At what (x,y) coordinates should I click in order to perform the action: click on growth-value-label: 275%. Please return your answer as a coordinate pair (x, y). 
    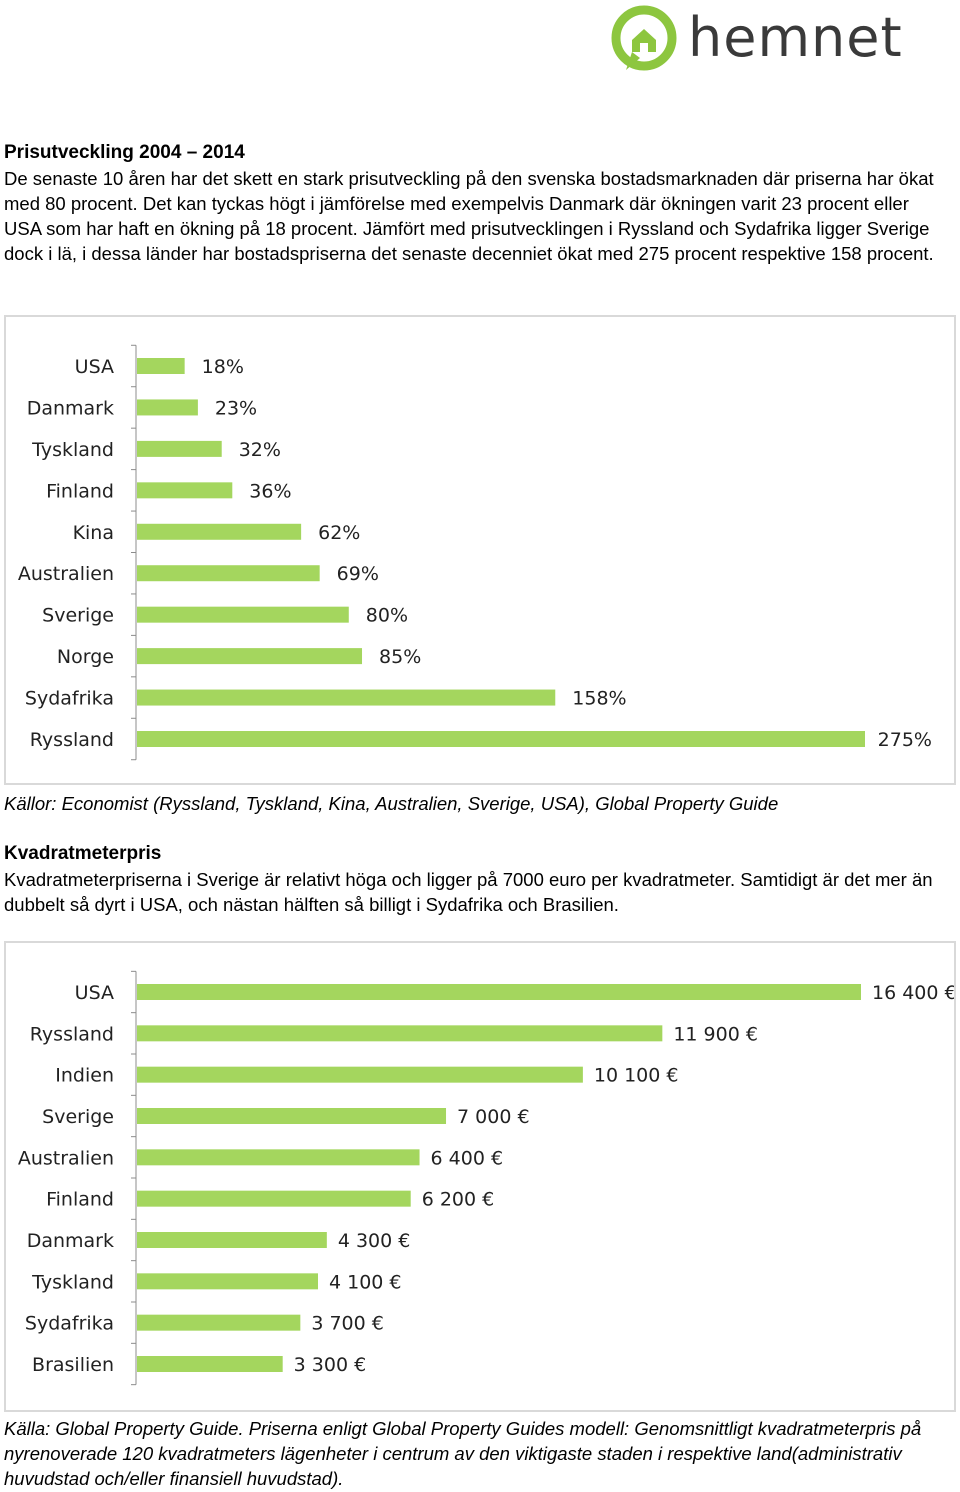
    Looking at the image, I should click on (905, 740).